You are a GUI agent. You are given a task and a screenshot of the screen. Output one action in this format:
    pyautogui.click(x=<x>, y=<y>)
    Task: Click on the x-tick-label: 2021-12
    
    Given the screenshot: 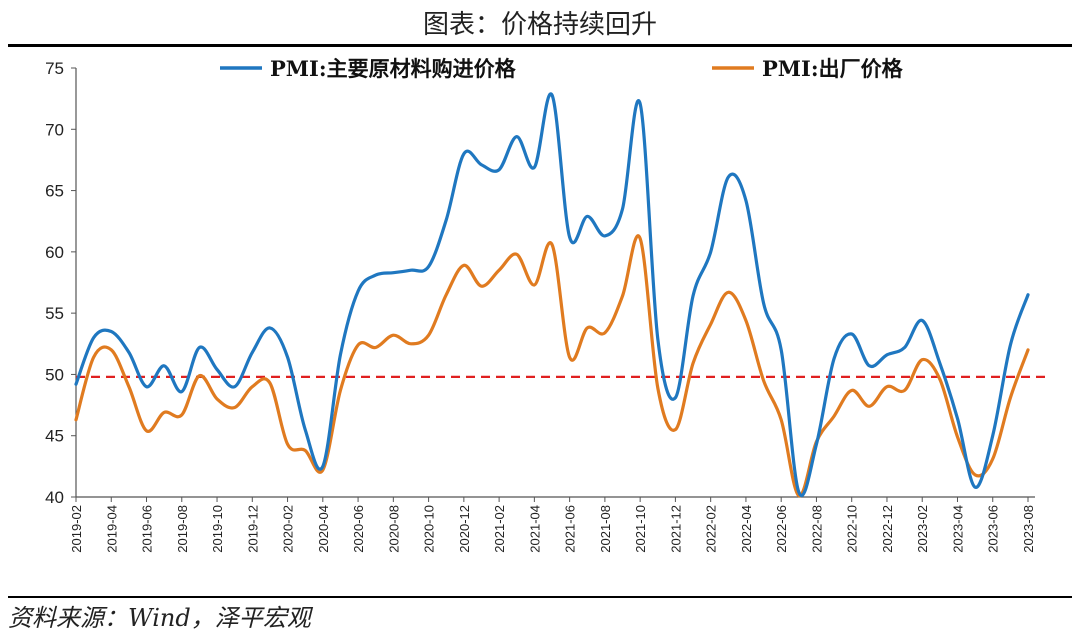 What is the action you would take?
    pyautogui.click(x=675, y=529)
    